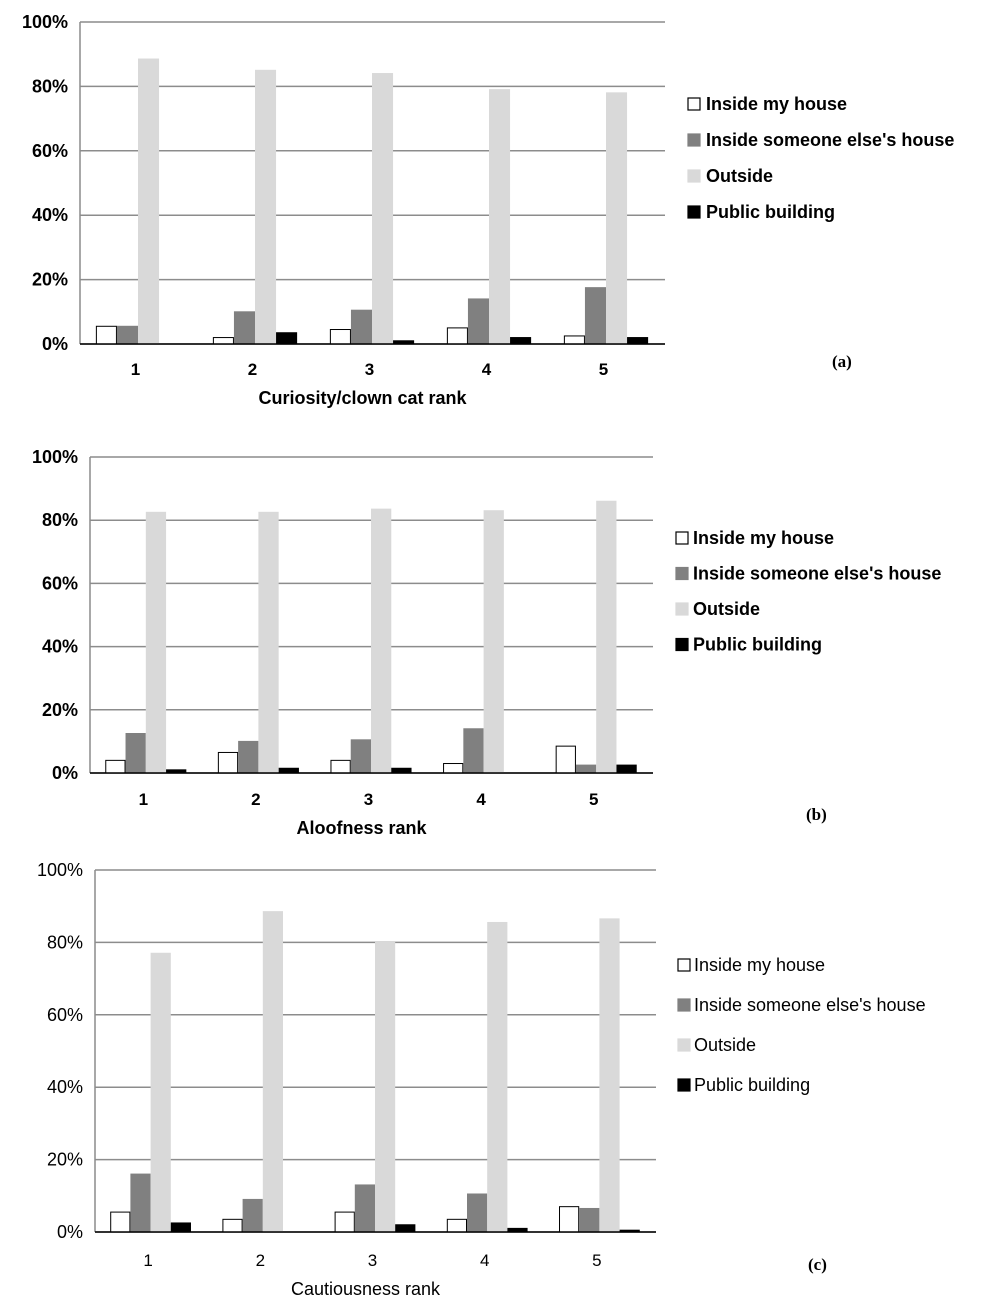  Describe the element at coordinates (366, 1289) in the screenshot. I see `x-axis-title: Cautiousness rank` at that location.